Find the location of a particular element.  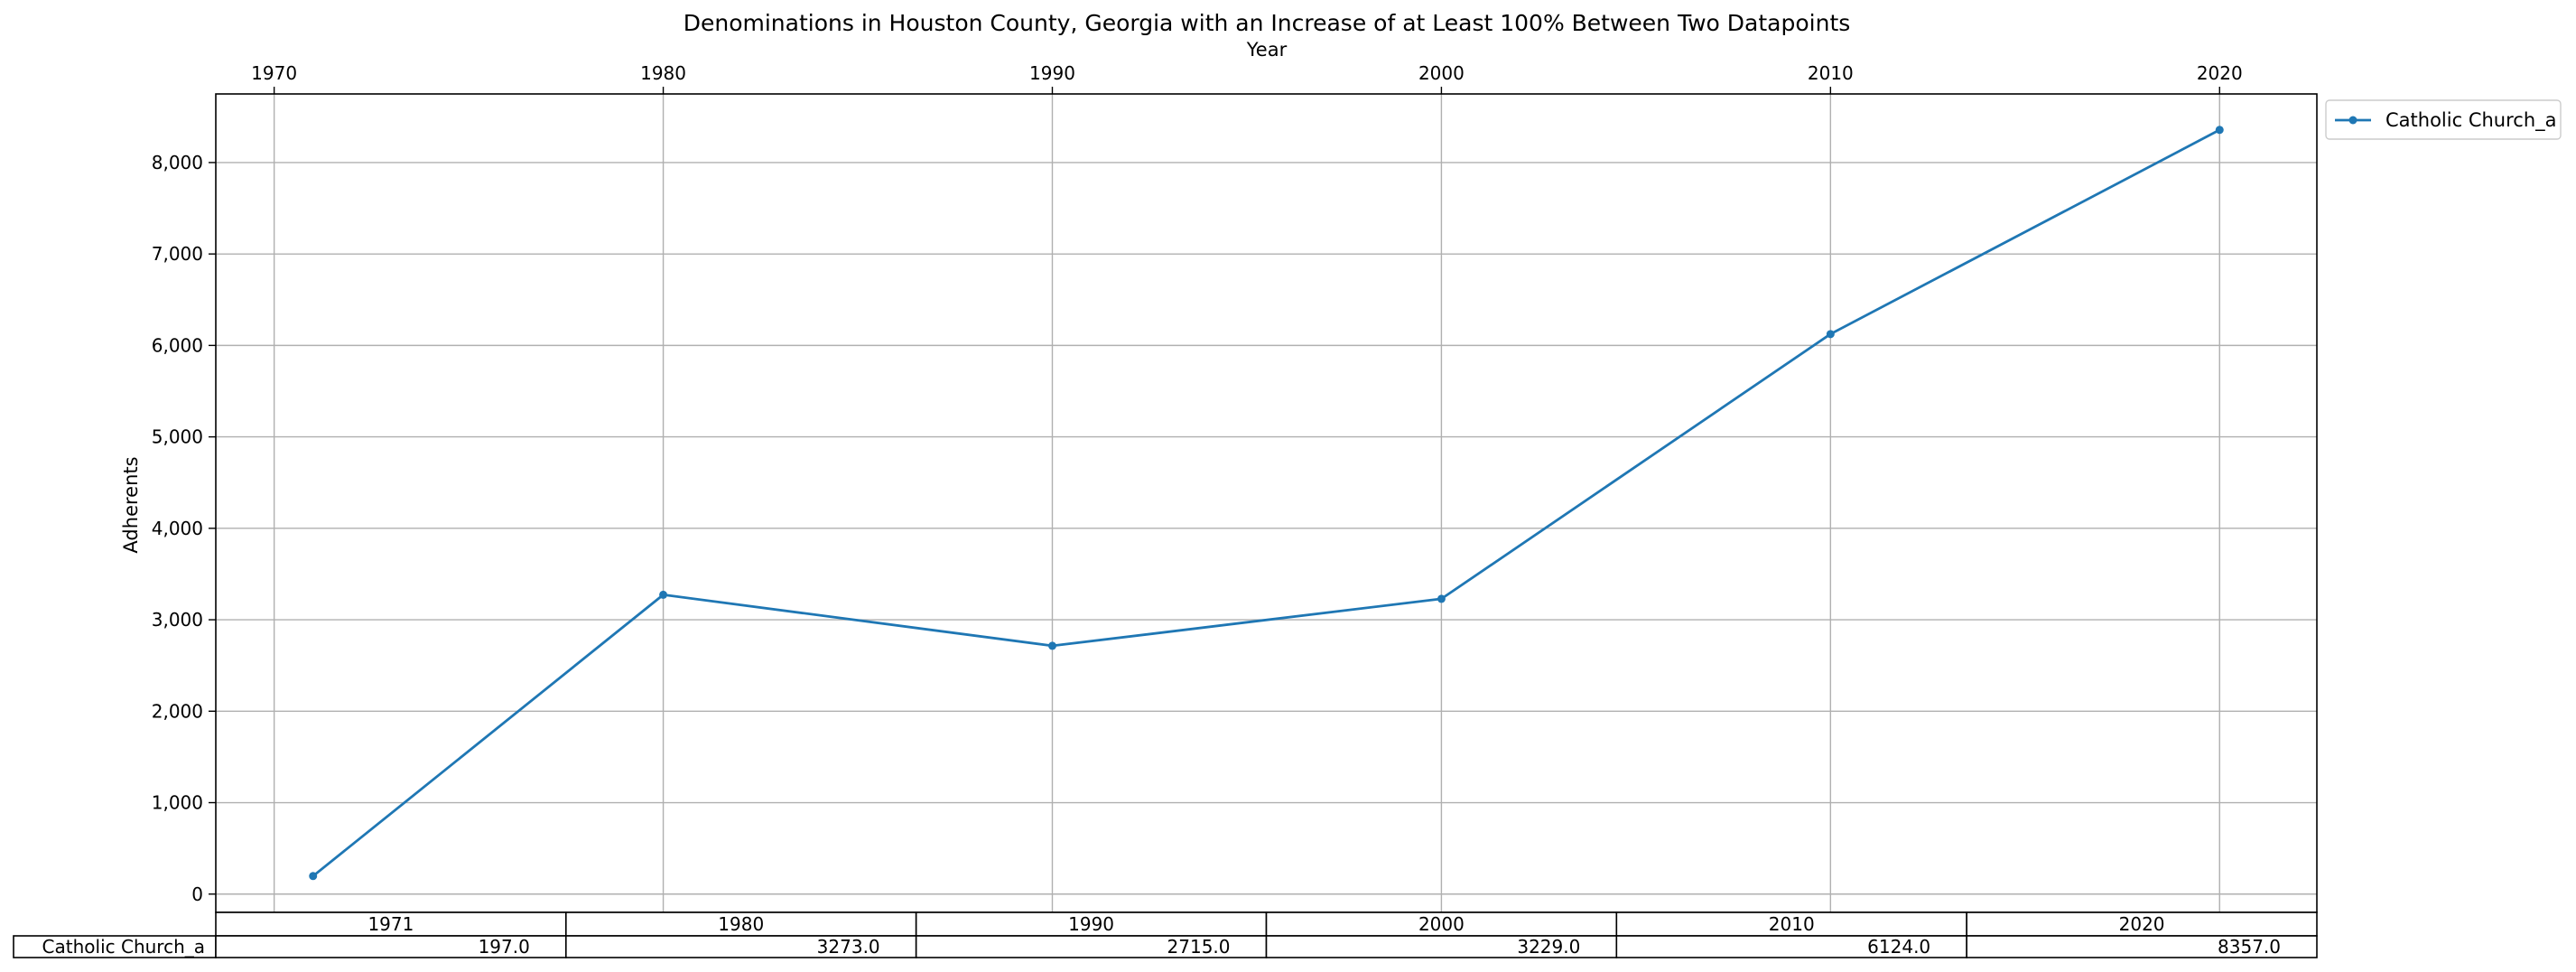

x-tick-label: 1970 is located at coordinates (274, 73).